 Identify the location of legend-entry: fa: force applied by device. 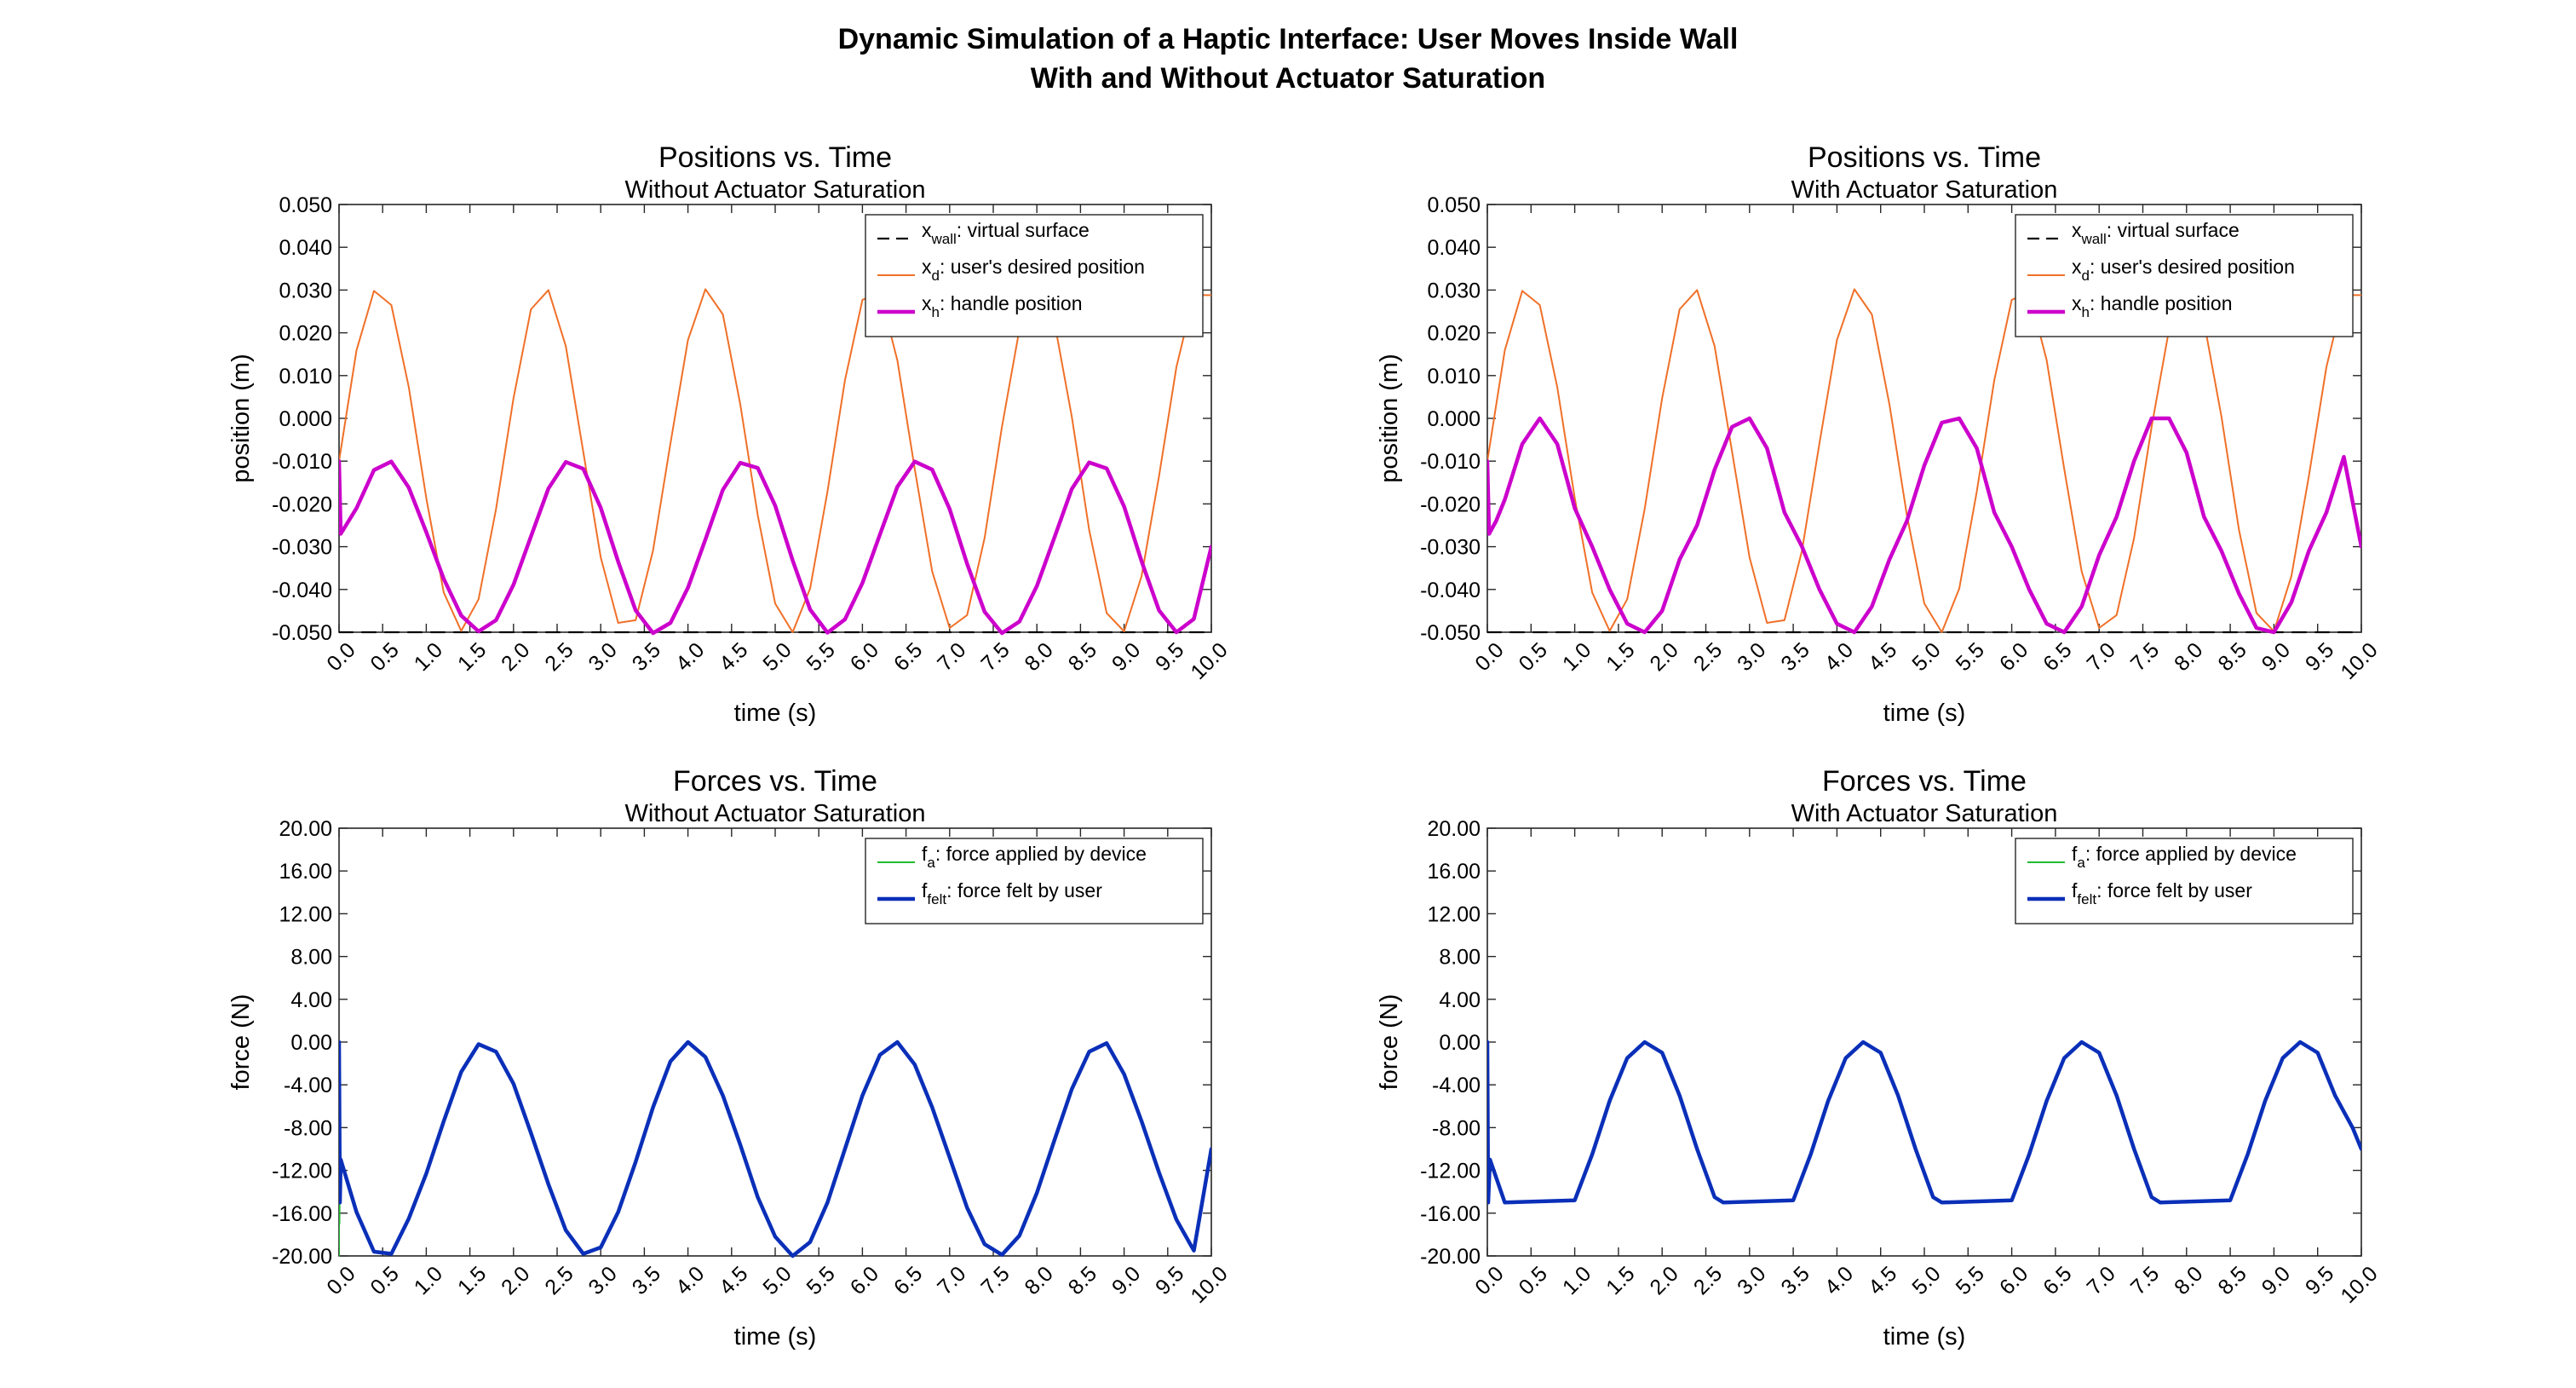
(1034, 857).